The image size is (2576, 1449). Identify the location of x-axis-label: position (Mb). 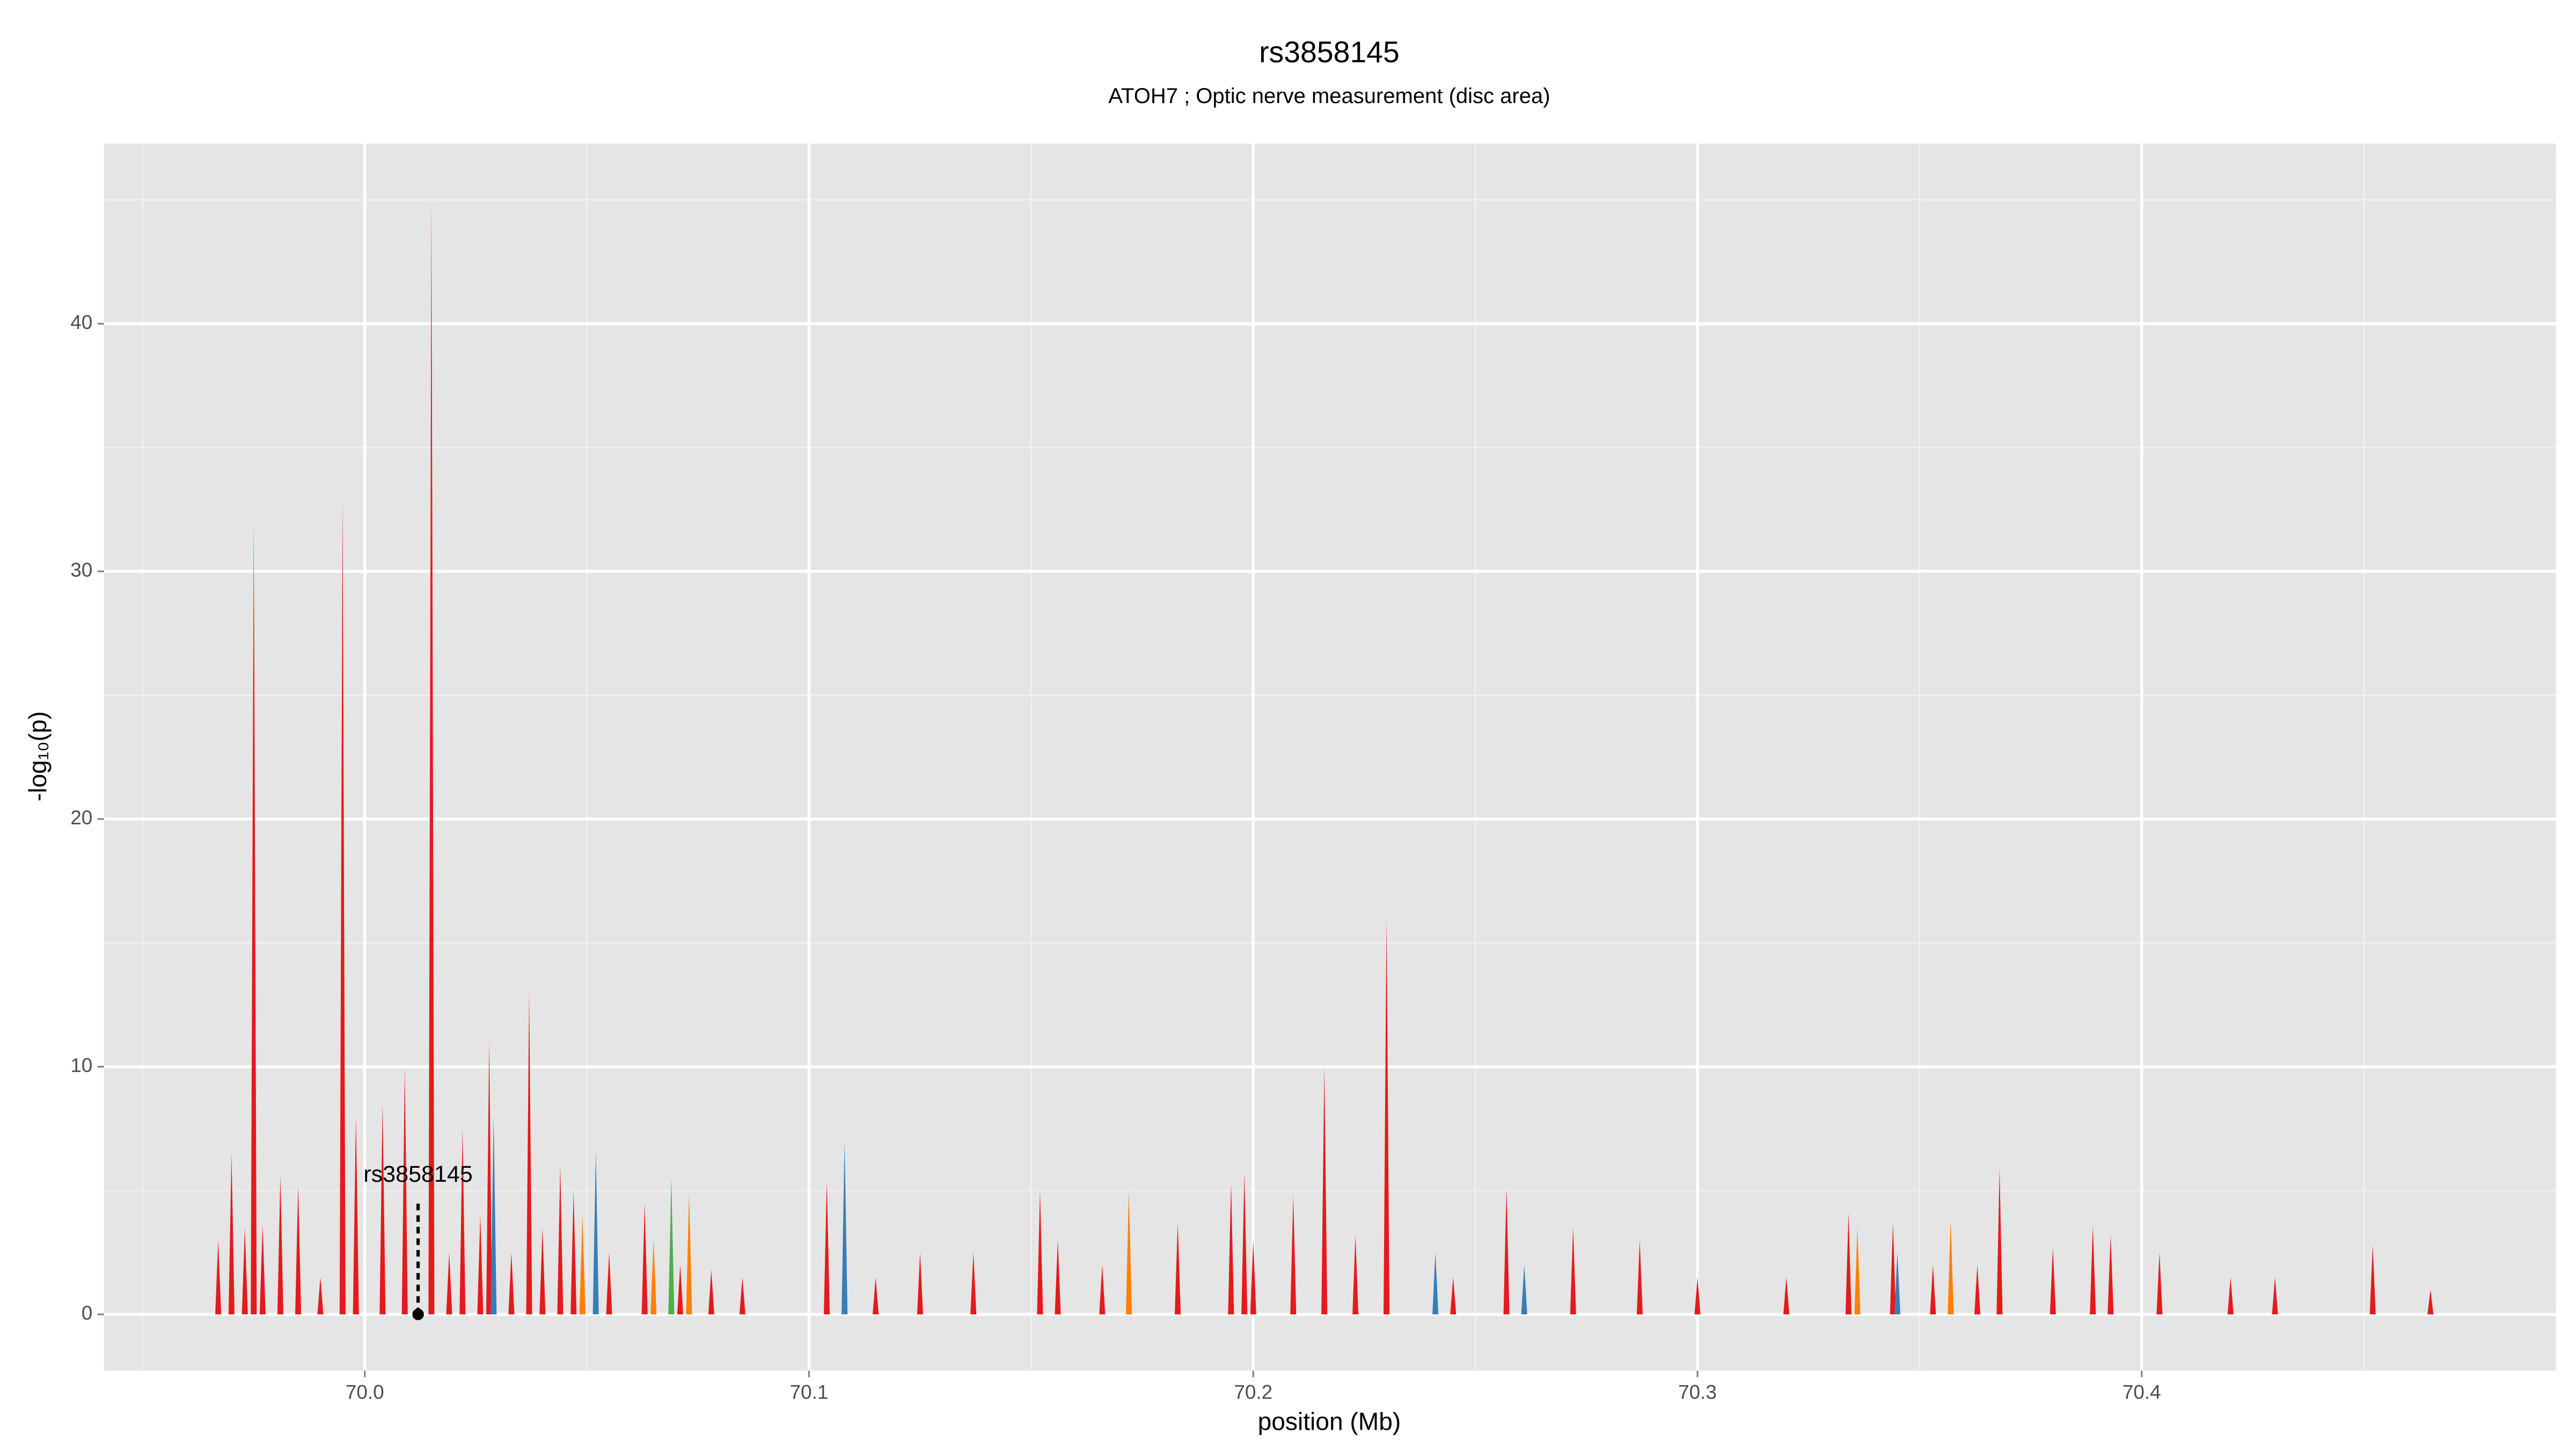
(1329, 1421).